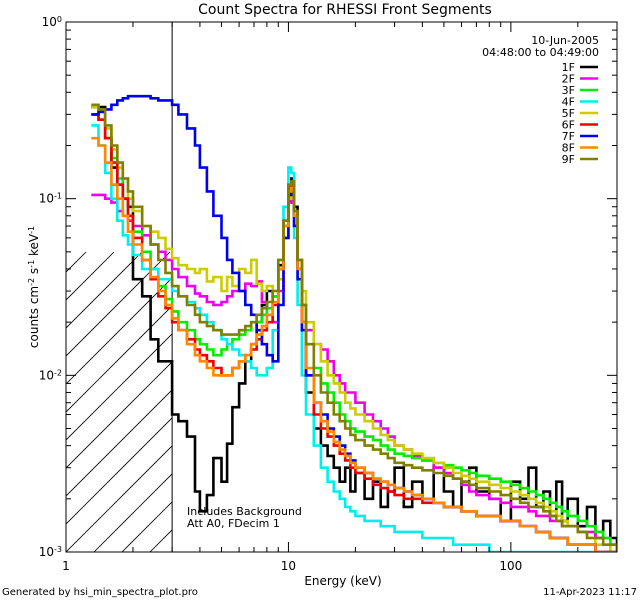 The width and height of the screenshot is (640, 600). What do you see at coordinates (568, 113) in the screenshot?
I see `legend-label-5F: 5F` at bounding box center [568, 113].